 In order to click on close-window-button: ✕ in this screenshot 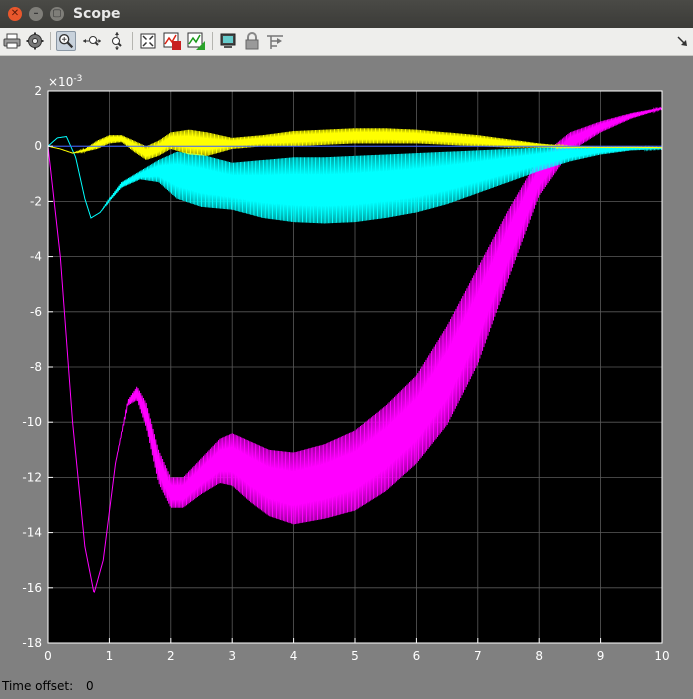, I will do `click(15, 14)`.